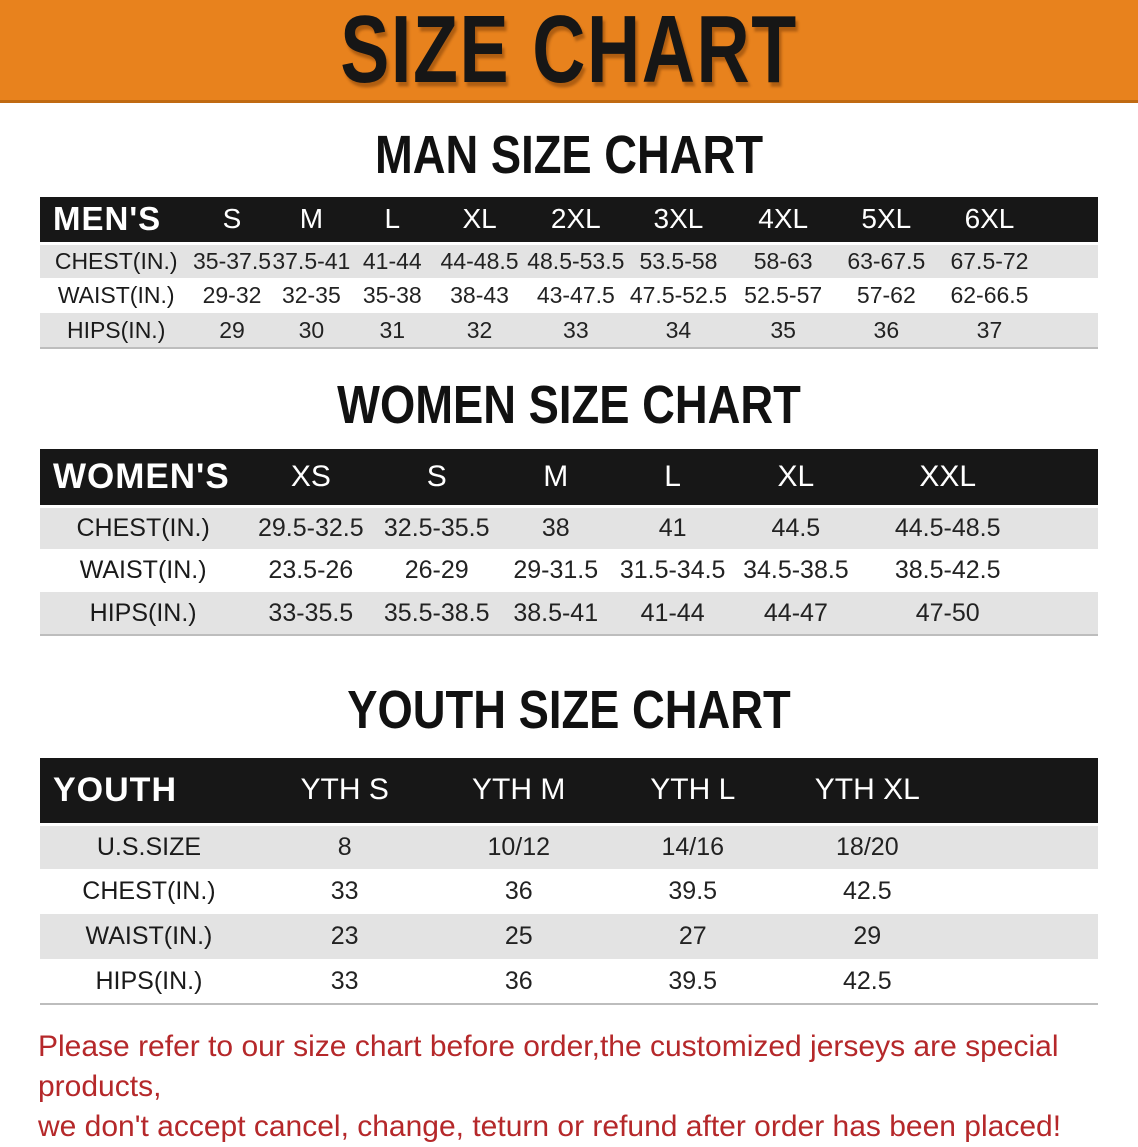 The width and height of the screenshot is (1138, 1147). What do you see at coordinates (886, 260) in the screenshot?
I see `table-cell: 63-67.5` at bounding box center [886, 260].